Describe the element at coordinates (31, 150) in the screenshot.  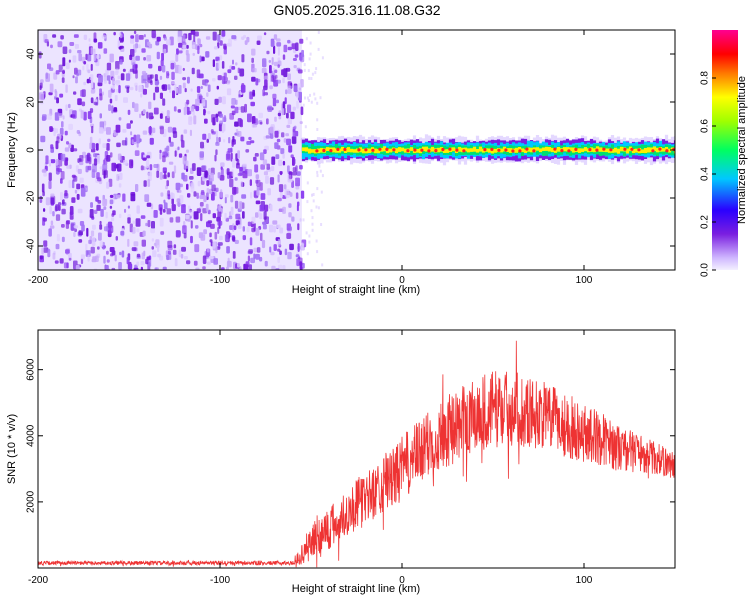
I see `y-tick-label: 0` at that location.